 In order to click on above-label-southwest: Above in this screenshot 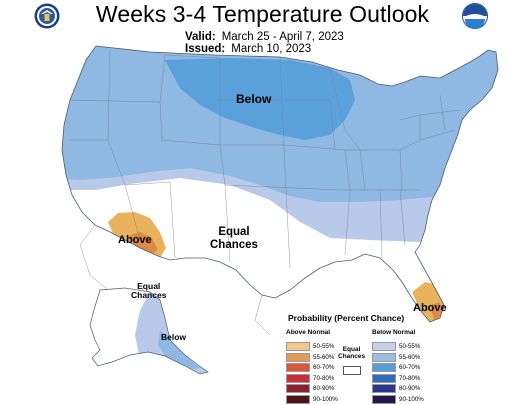, I will do `click(135, 240)`.